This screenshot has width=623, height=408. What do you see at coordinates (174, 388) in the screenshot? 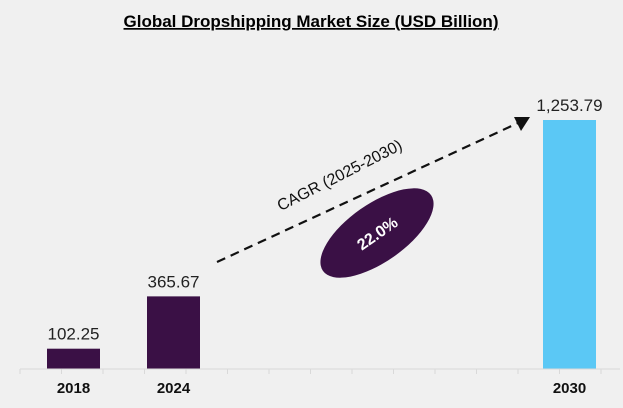
I see `x-tick-label: 2024` at bounding box center [174, 388].